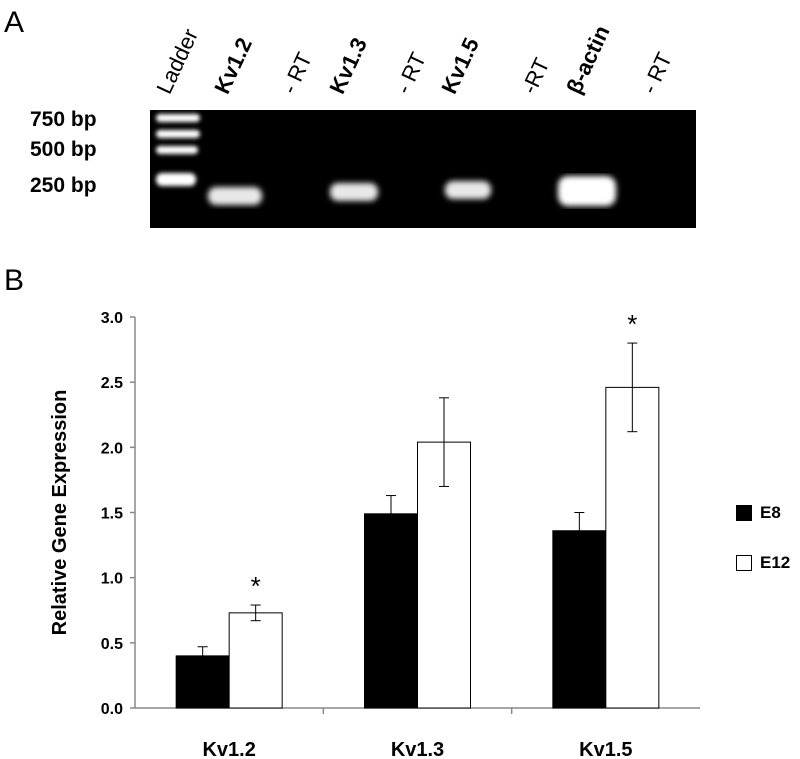 This screenshot has height=759, width=800. I want to click on size-label-500: 500 bp, so click(63, 149).